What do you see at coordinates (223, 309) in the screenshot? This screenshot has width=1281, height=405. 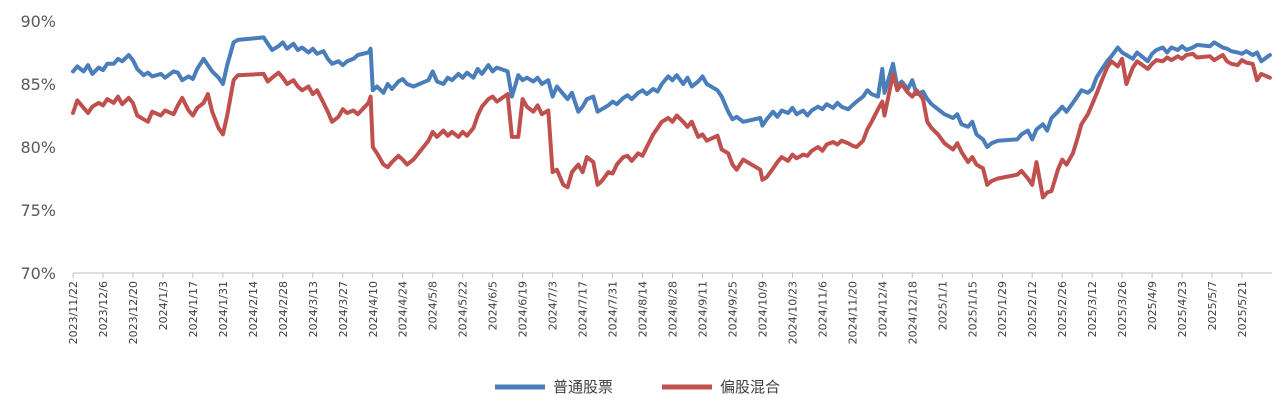 I see `x-tick-label: 2024/1/31` at bounding box center [223, 309].